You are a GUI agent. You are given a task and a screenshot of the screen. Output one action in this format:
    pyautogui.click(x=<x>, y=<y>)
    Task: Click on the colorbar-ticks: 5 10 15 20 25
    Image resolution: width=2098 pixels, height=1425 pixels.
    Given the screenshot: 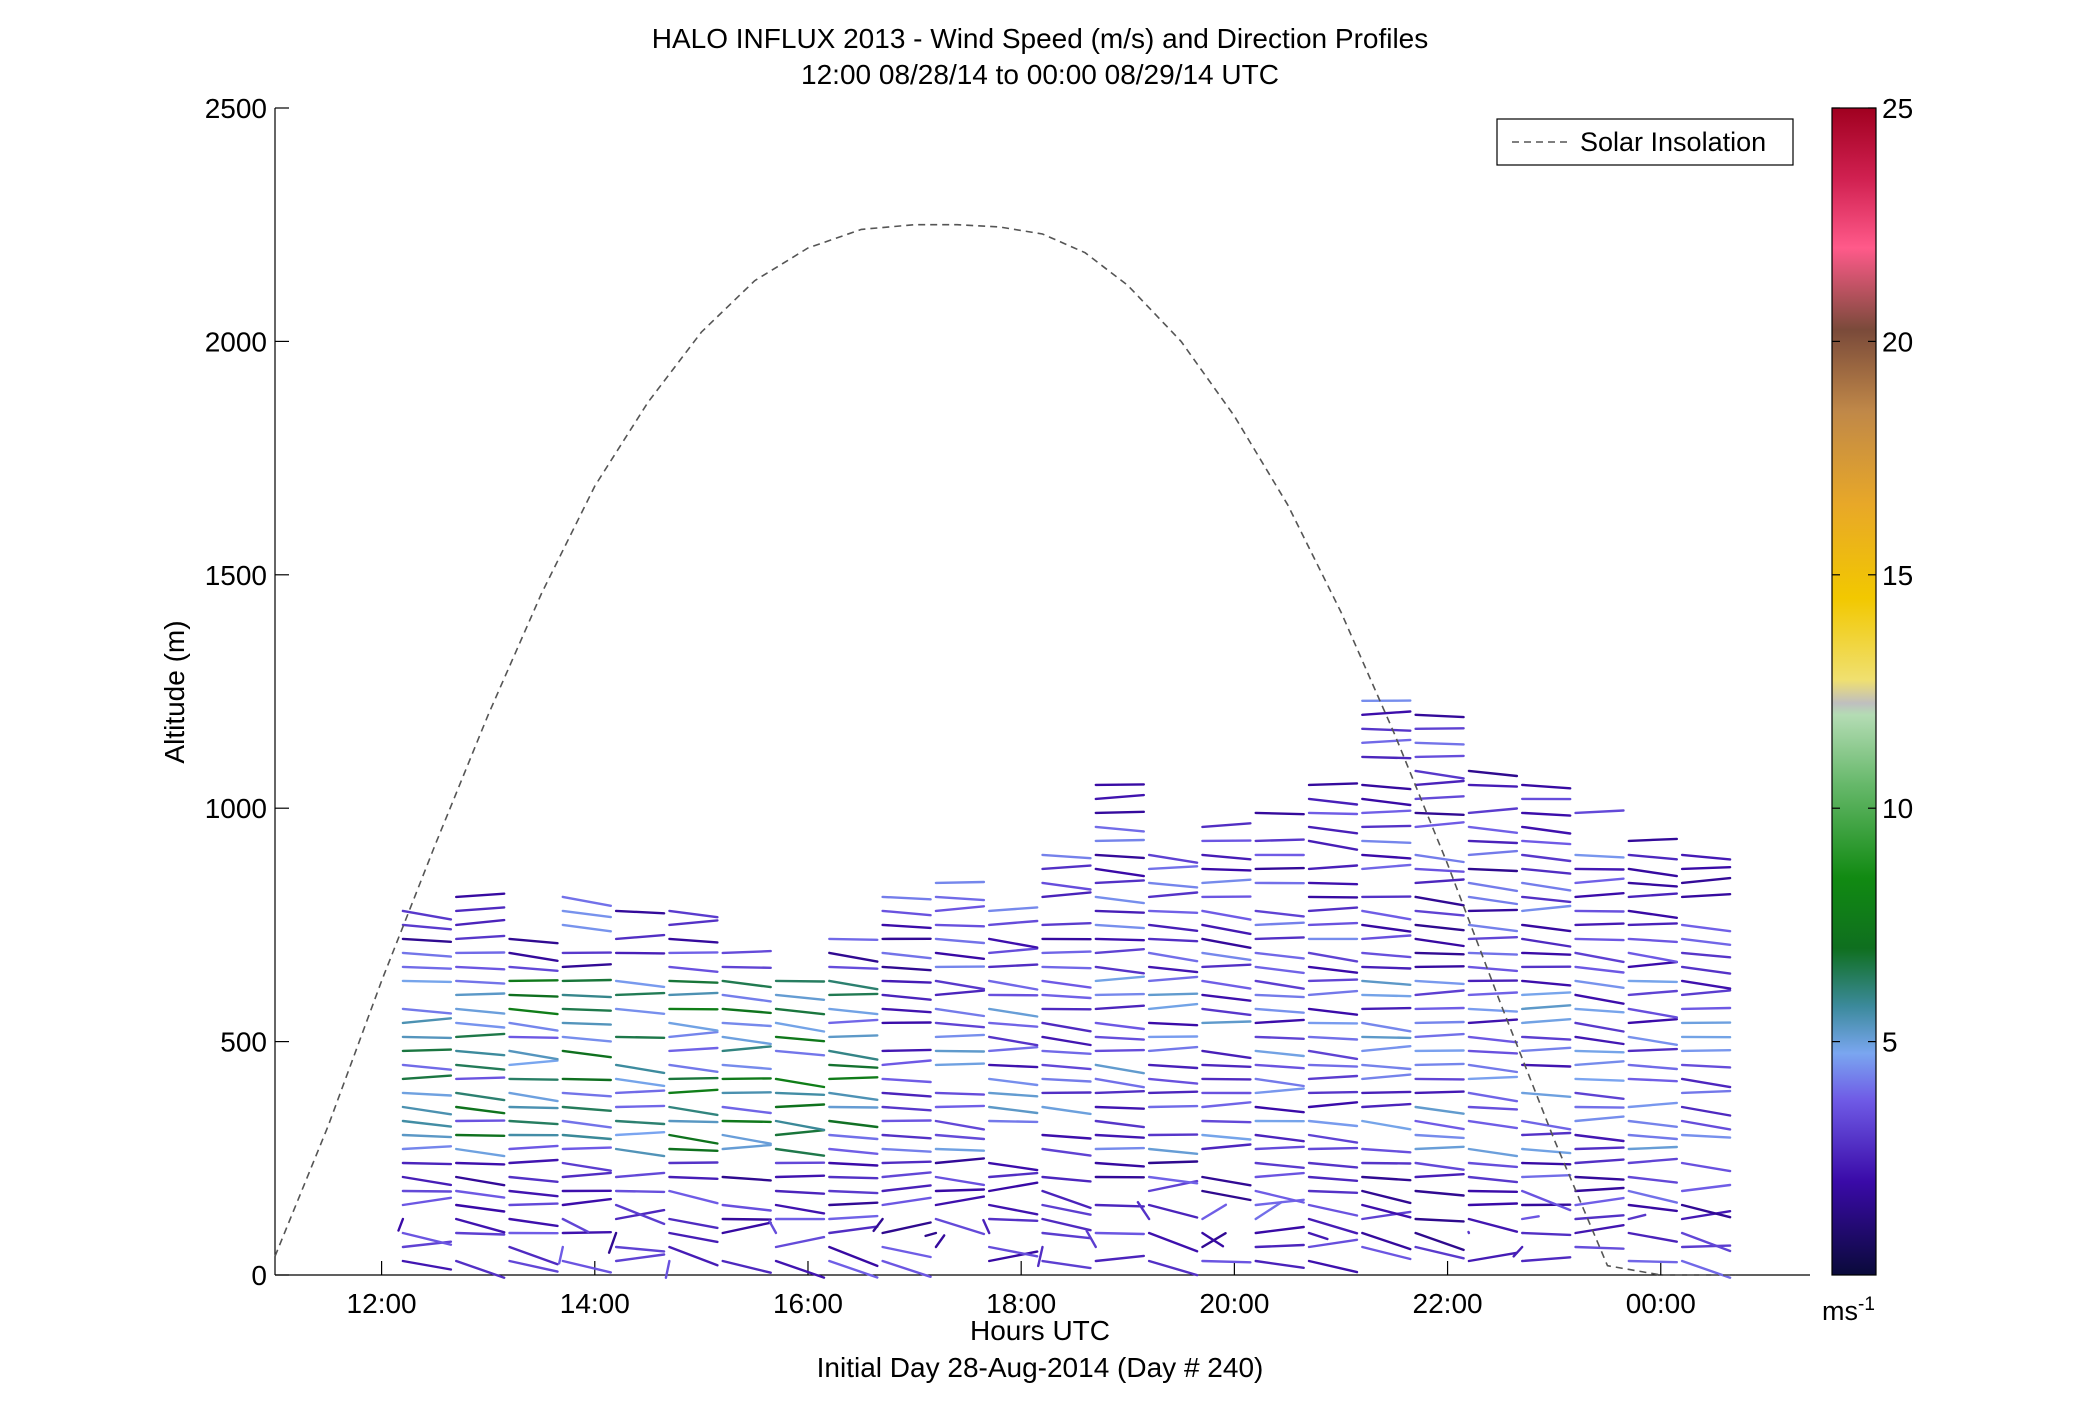 What is the action you would take?
    pyautogui.click(x=1872, y=575)
    